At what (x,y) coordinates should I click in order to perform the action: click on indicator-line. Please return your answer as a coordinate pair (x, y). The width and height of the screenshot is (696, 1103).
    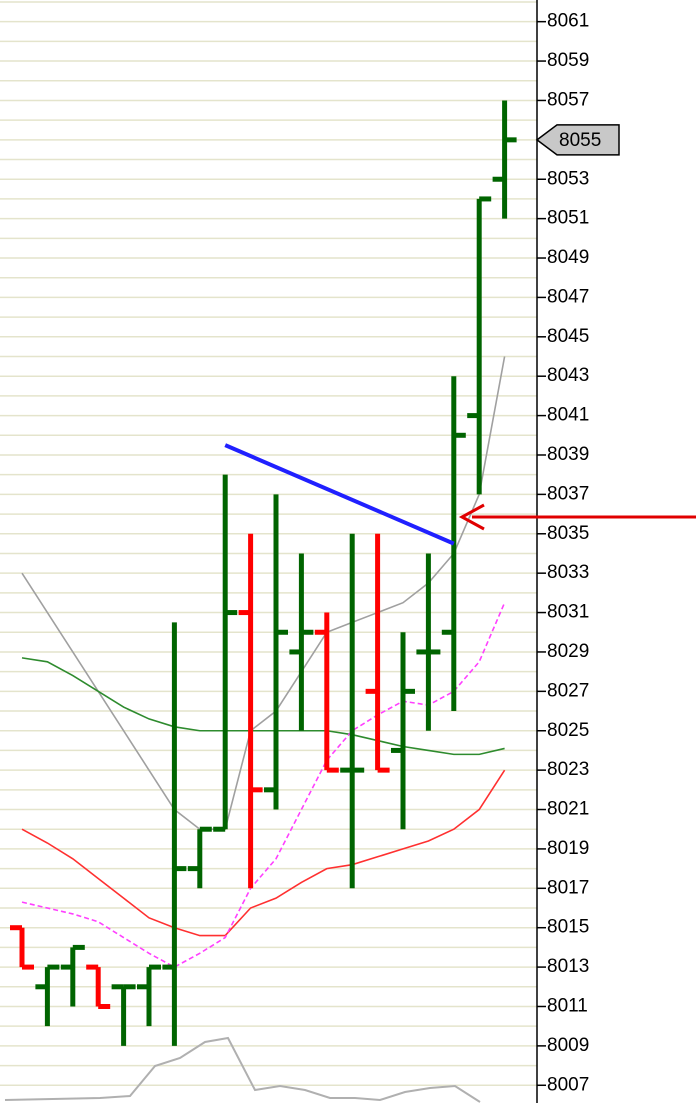
    Looking at the image, I should click on (242, 1069).